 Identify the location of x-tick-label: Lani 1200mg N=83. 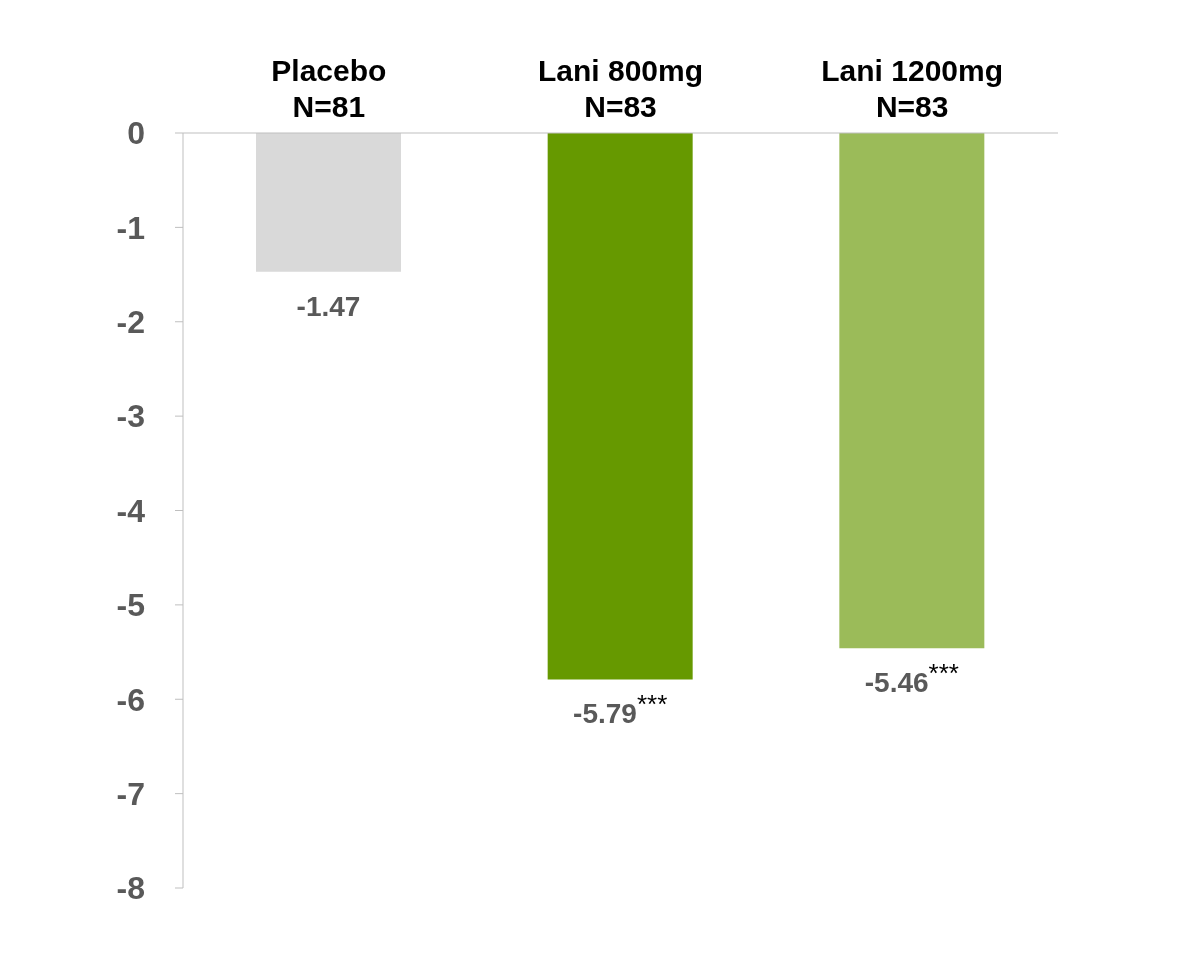
(912, 88).